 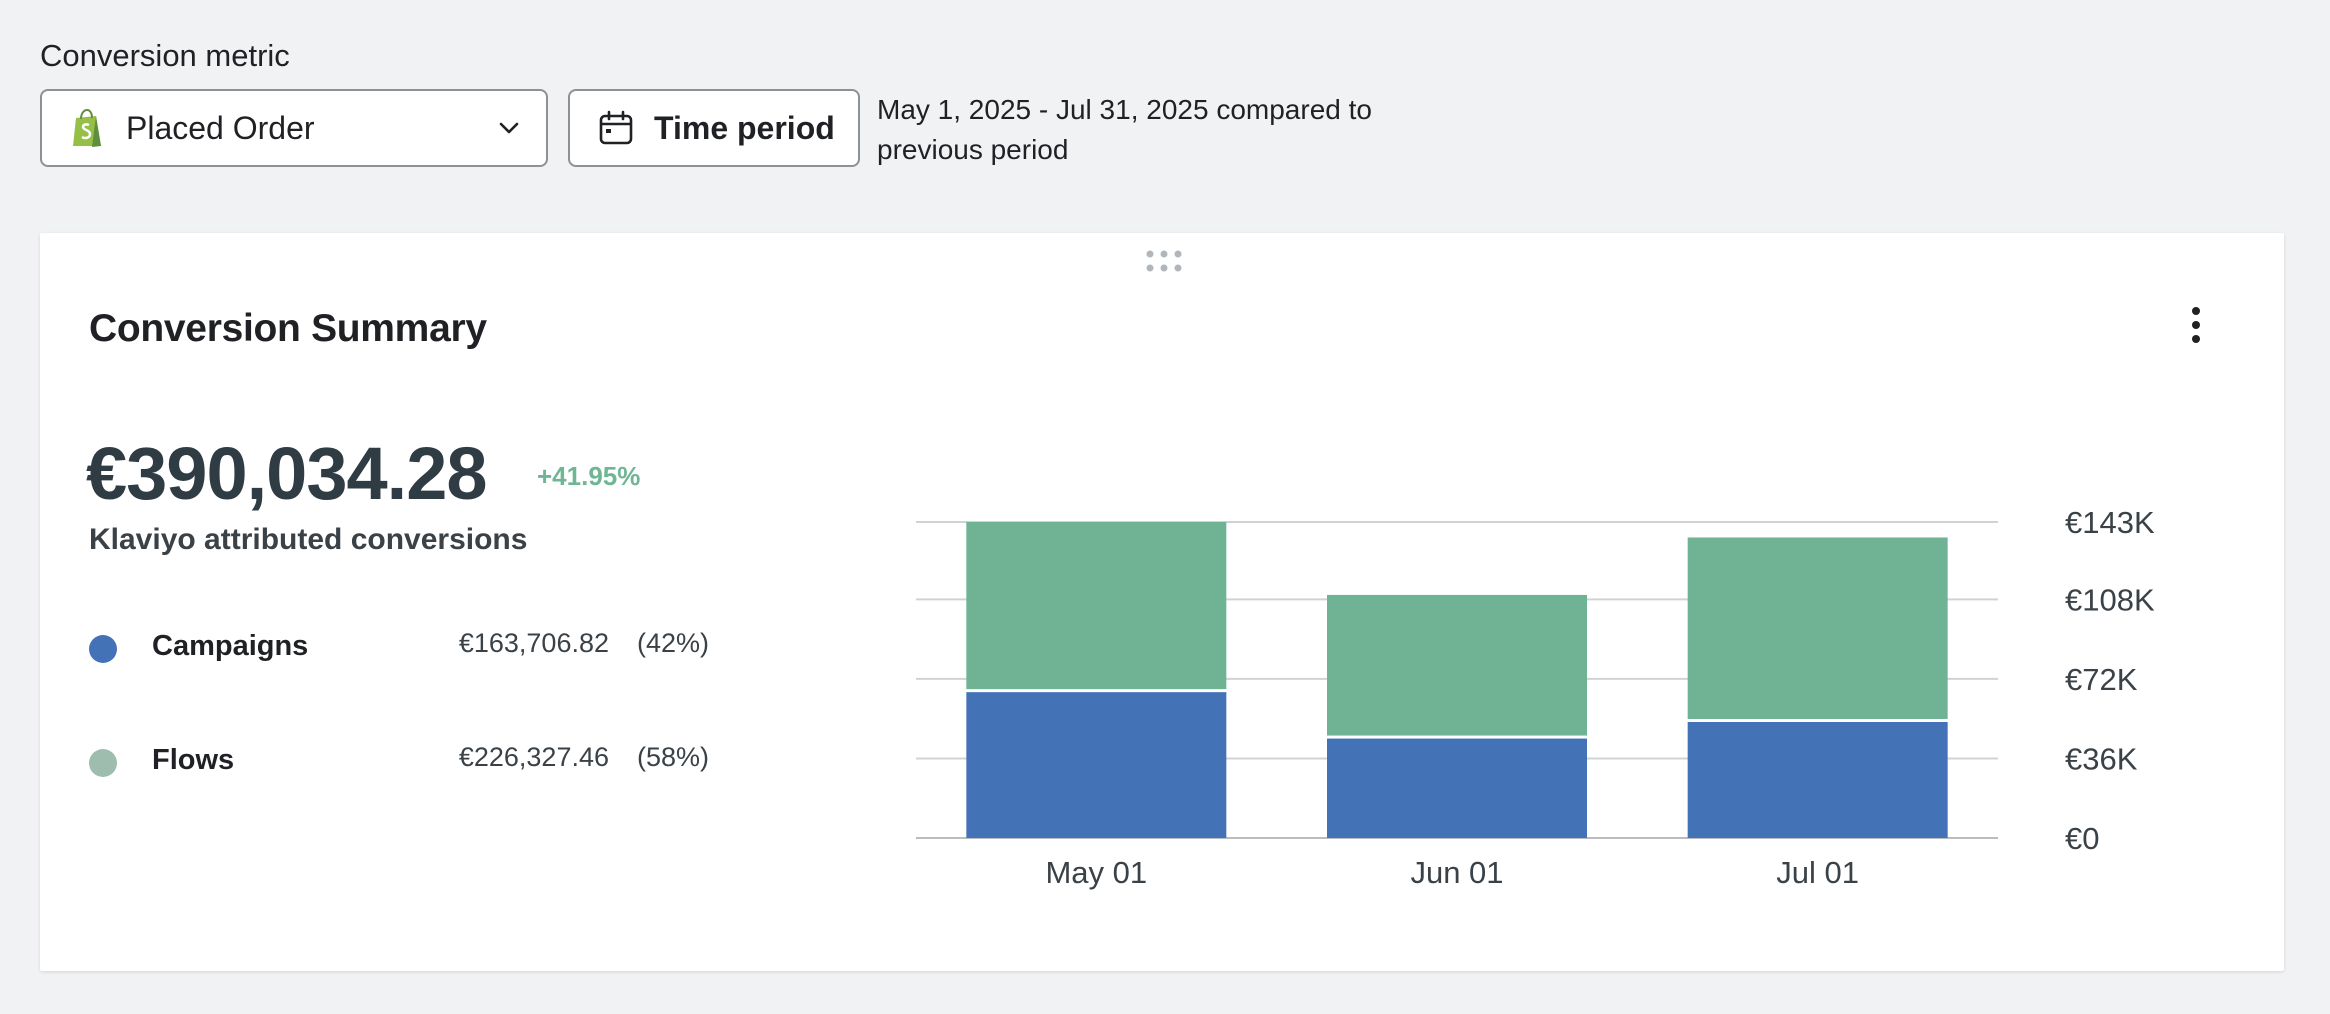 What do you see at coordinates (288, 328) in the screenshot?
I see `card-title: Conversion Summary` at bounding box center [288, 328].